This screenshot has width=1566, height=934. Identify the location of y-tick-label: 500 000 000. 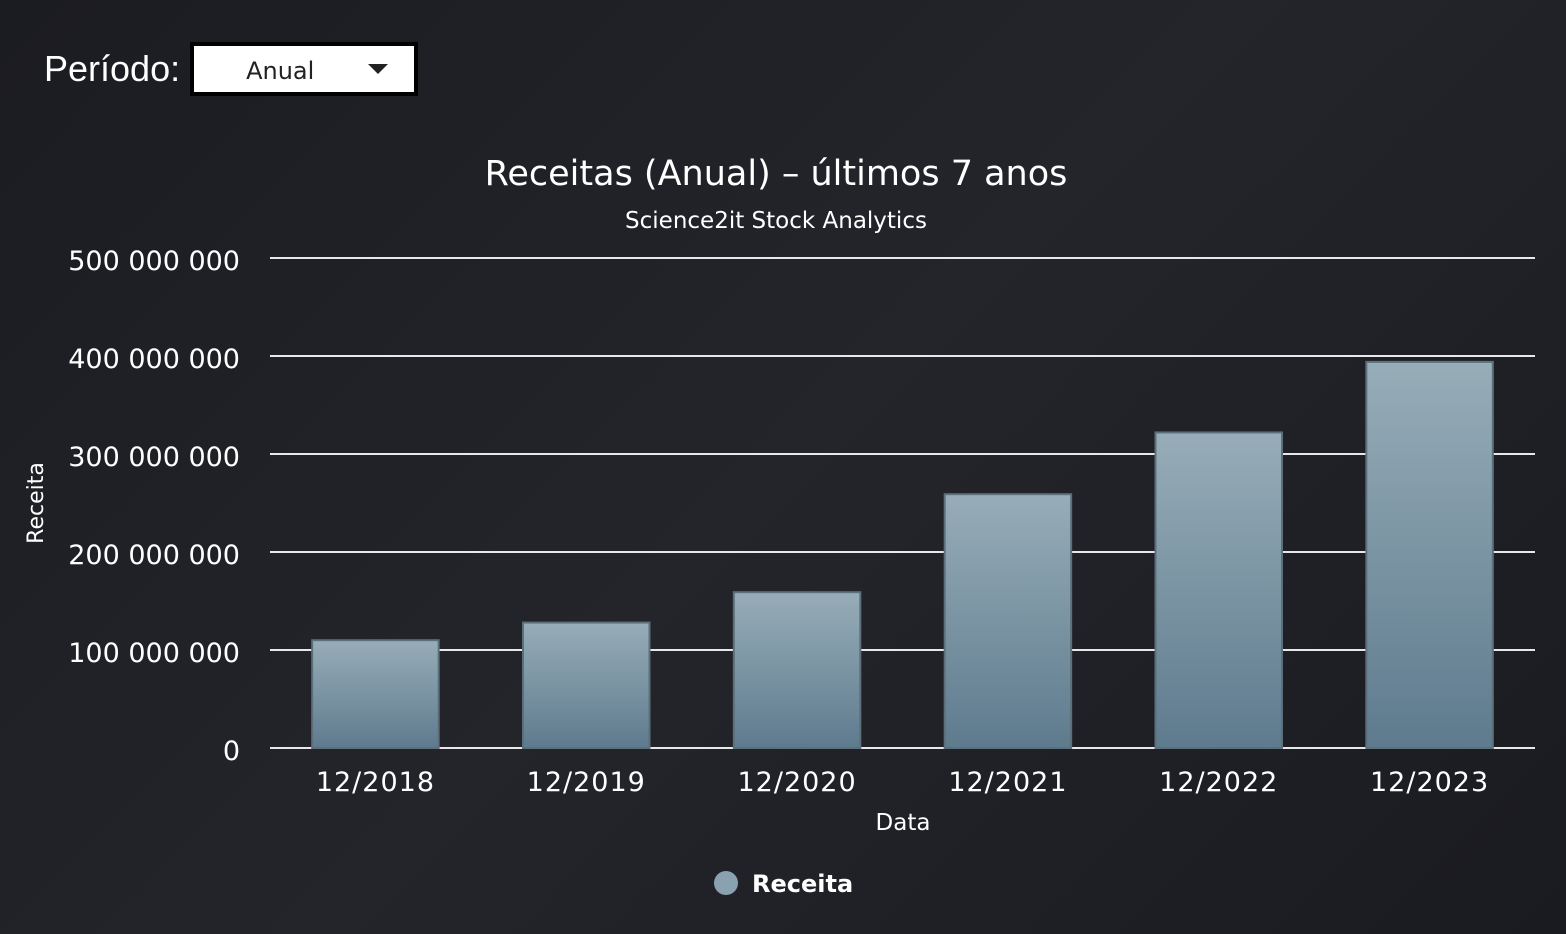
(154, 261).